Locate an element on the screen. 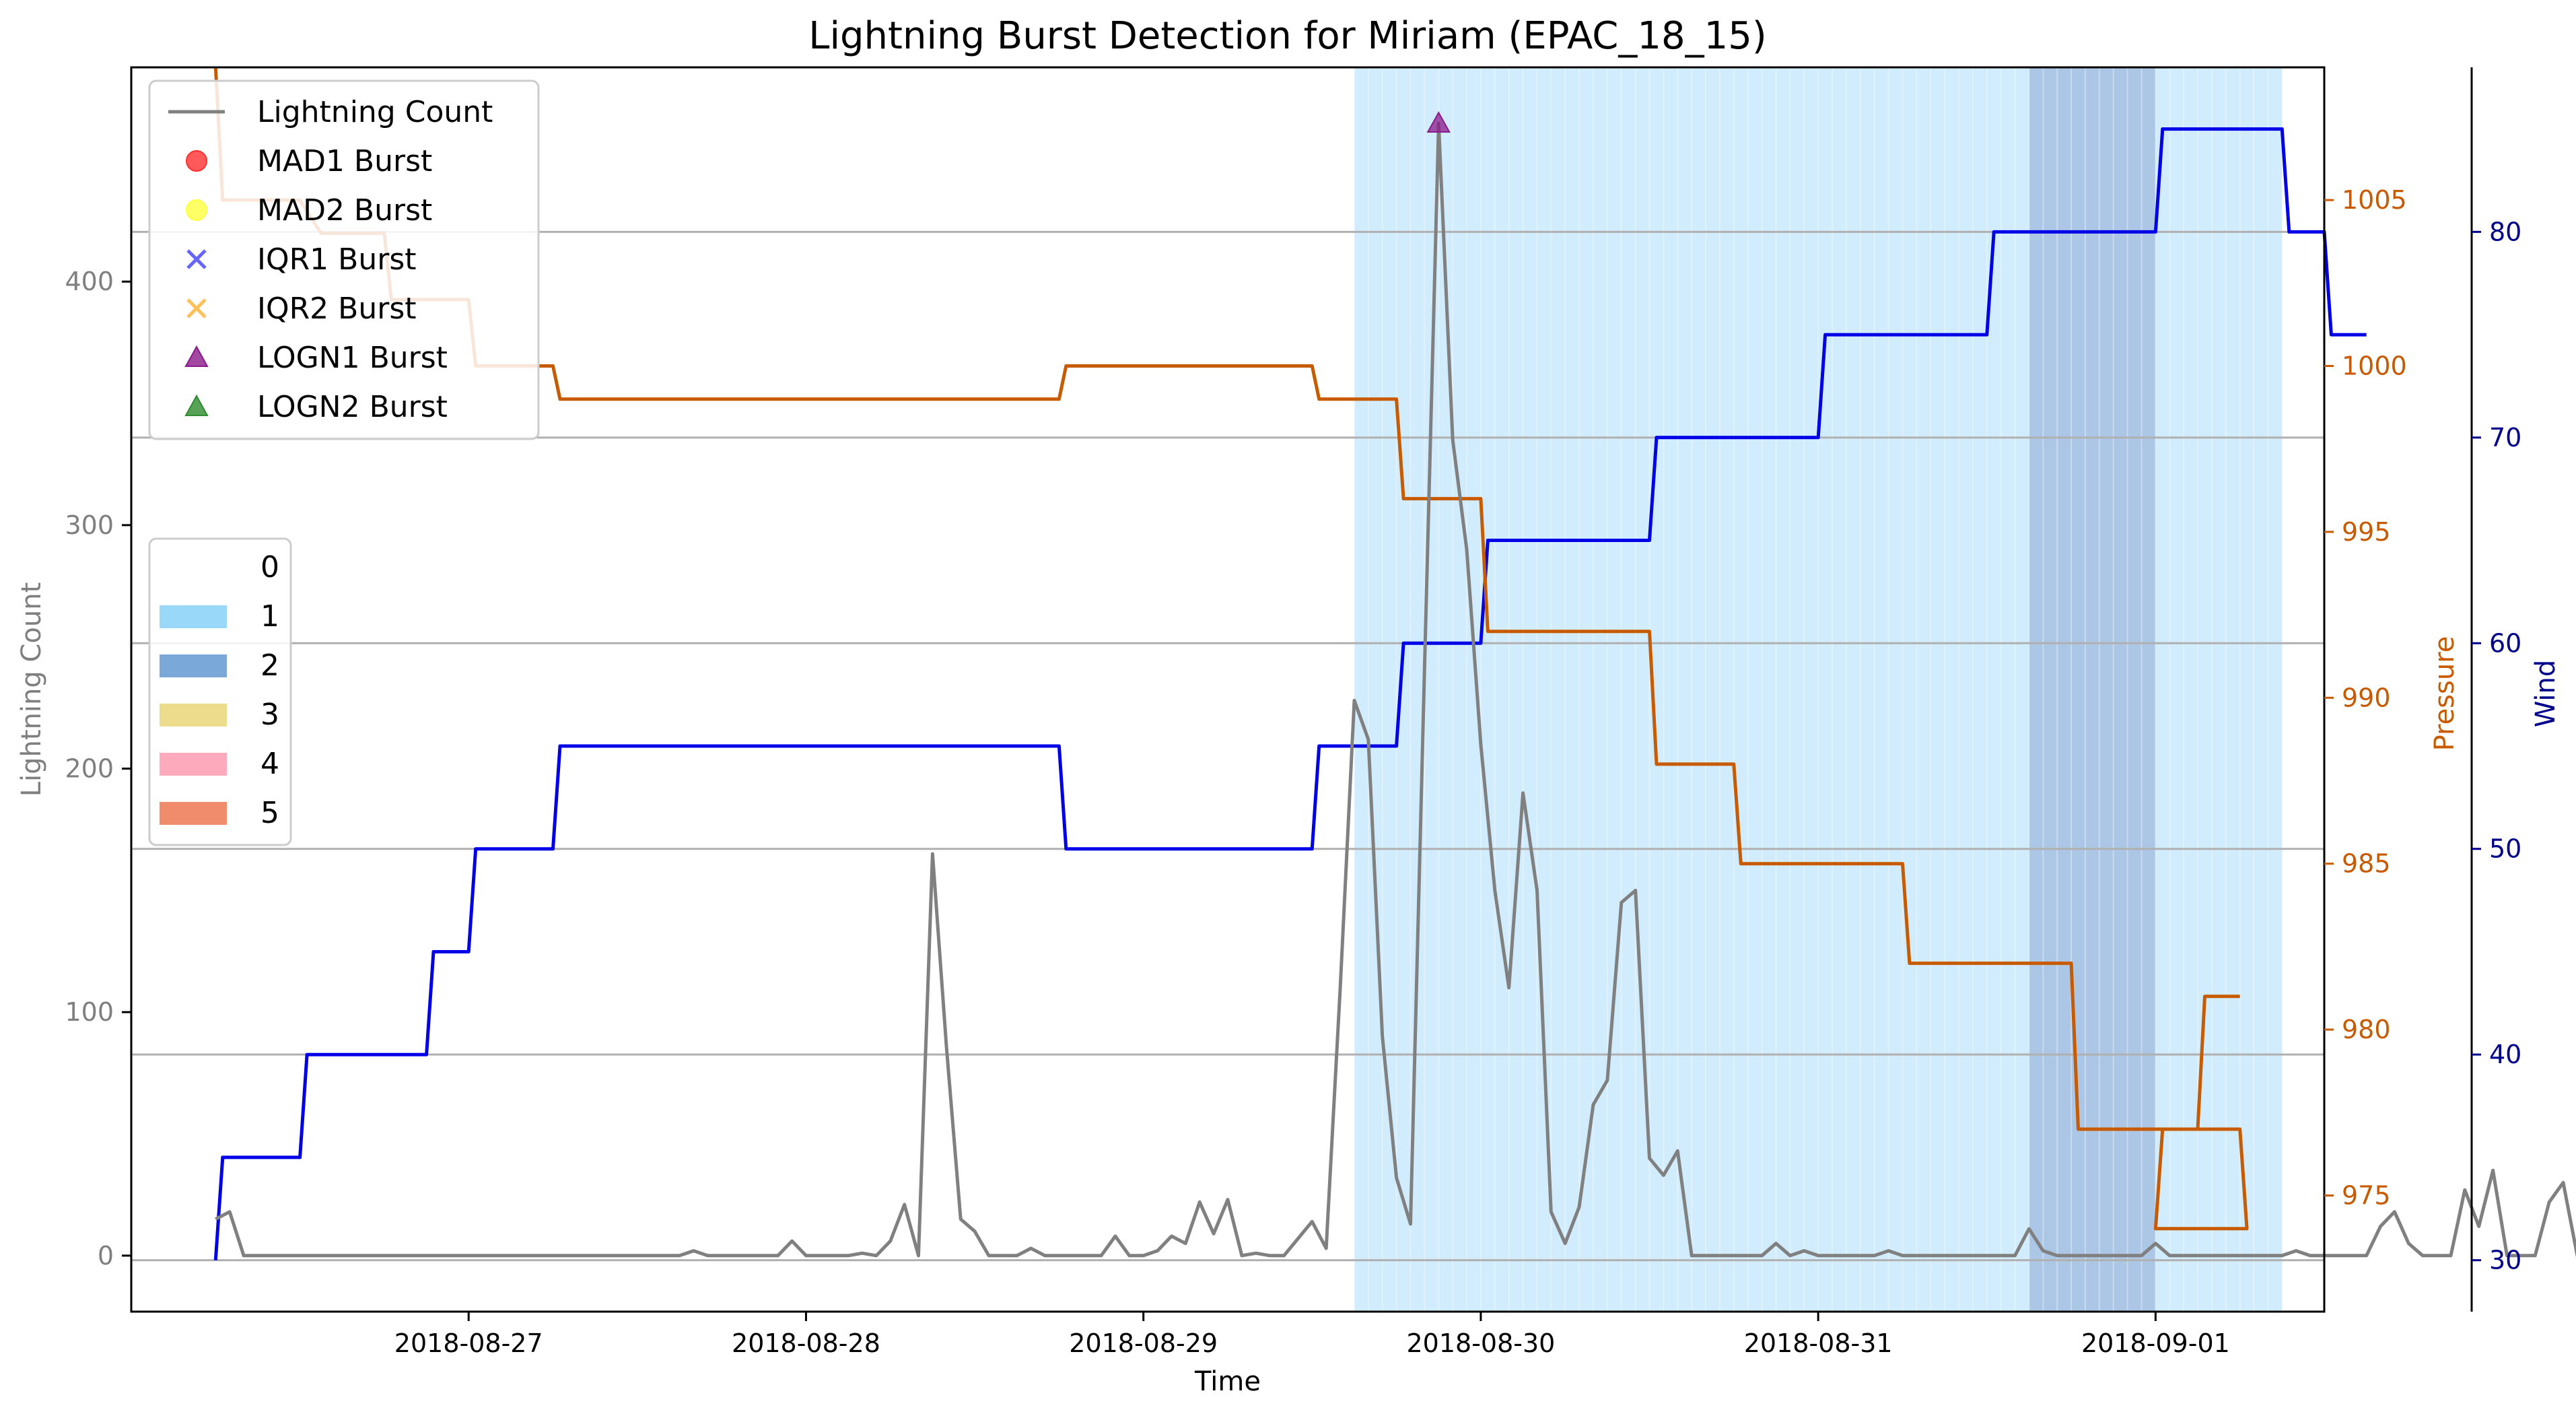 The image size is (2576, 1416). wind-tick-label: 80 is located at coordinates (2505, 231).